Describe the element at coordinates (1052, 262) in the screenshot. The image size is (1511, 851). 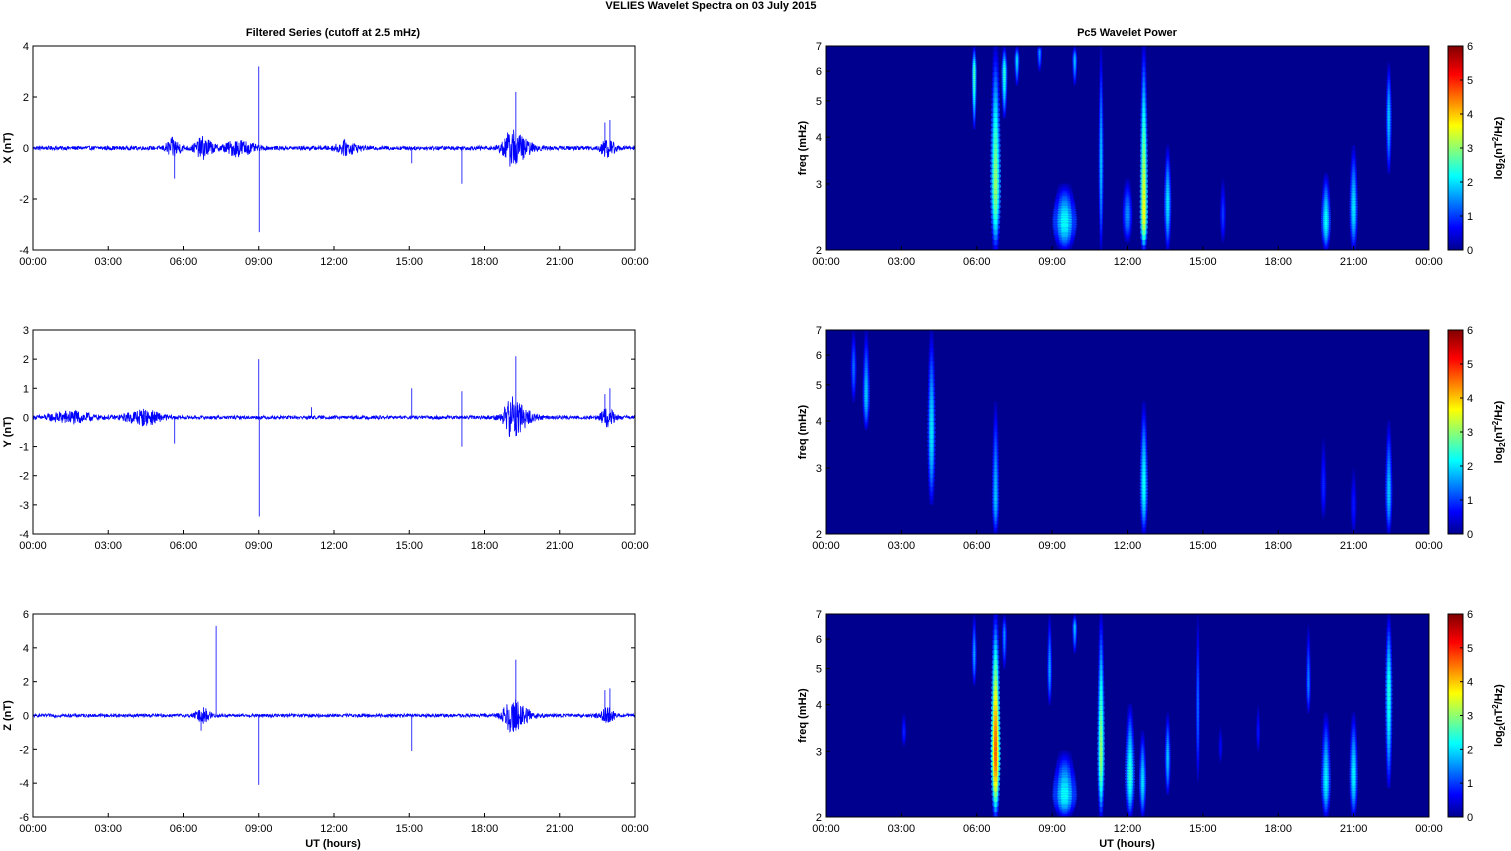
I see `wv-X-wavelet-x-tick-label: 09:00` at that location.